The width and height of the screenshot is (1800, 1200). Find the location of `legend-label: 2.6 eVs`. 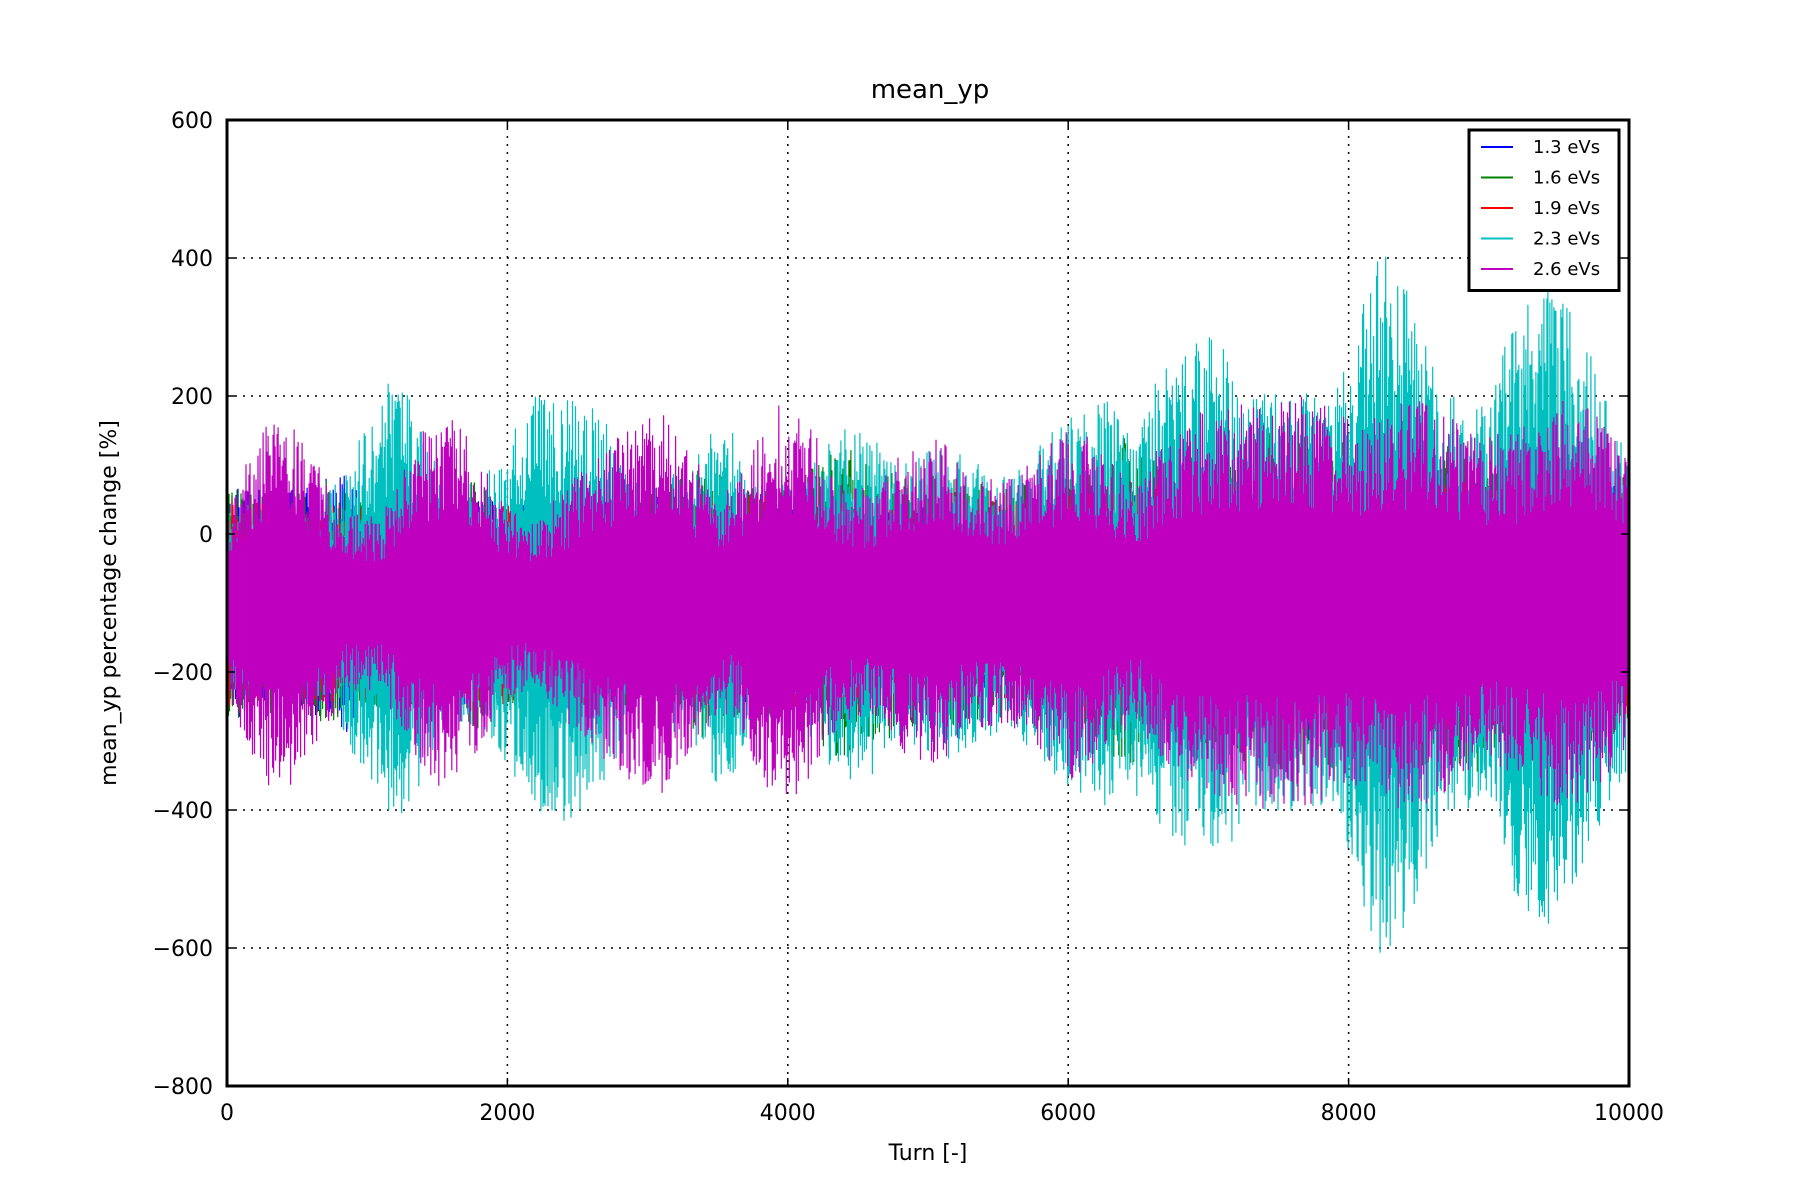

legend-label: 2.6 eVs is located at coordinates (1566, 269).